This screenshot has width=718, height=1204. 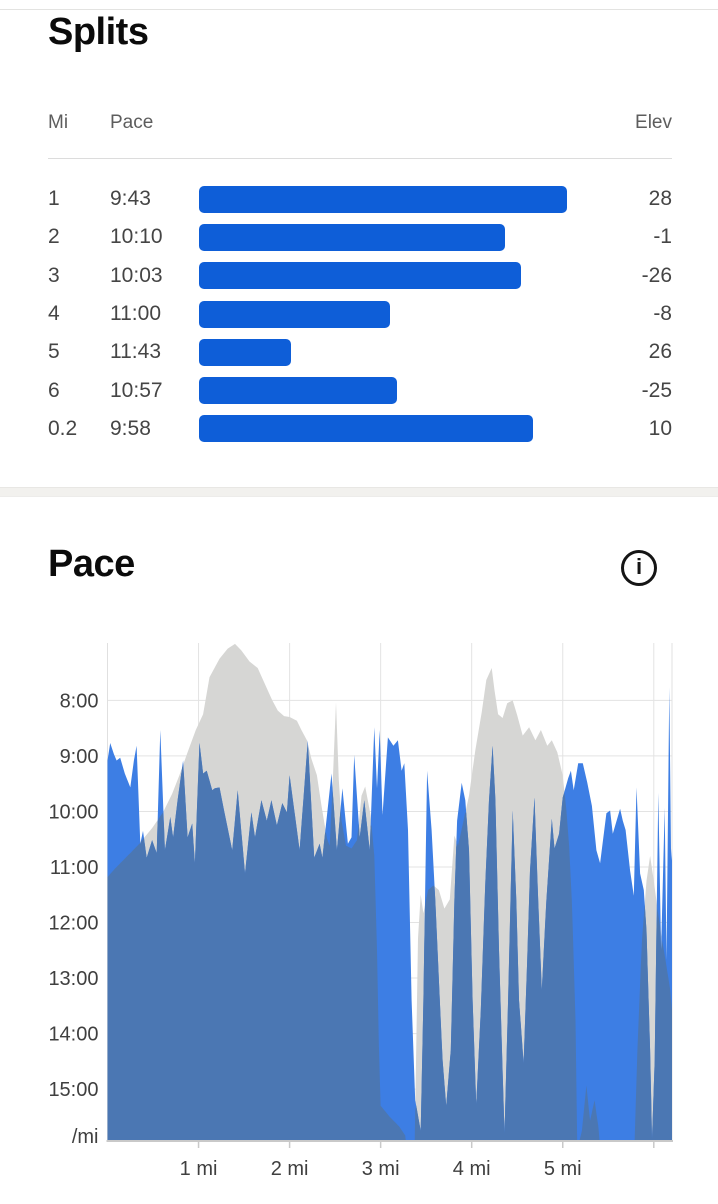 I want to click on split-mile: 2, so click(x=54, y=237).